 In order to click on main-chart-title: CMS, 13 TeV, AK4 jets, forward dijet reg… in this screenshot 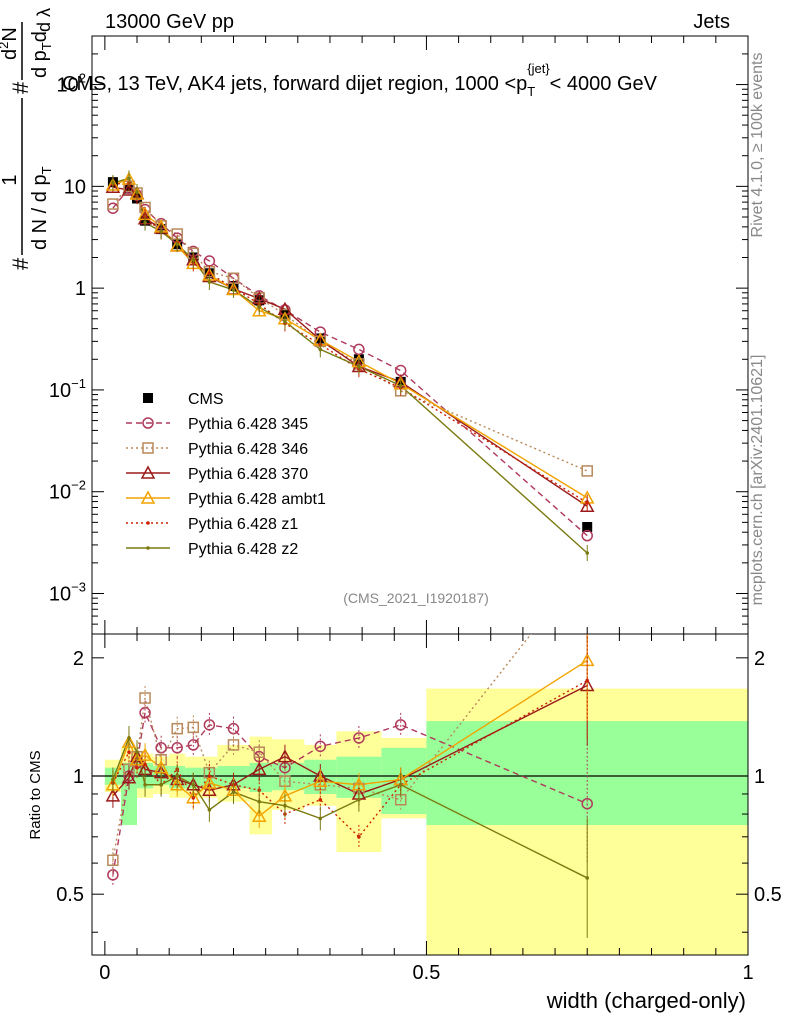, I will do `click(360, 80)`.